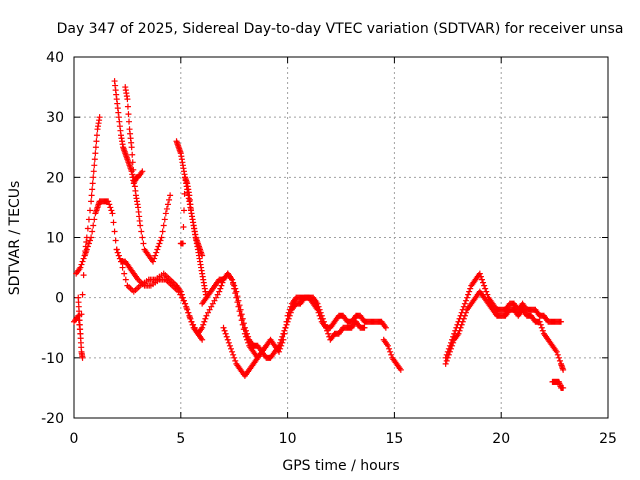  I want to click on series-track-n, so click(558, 384).